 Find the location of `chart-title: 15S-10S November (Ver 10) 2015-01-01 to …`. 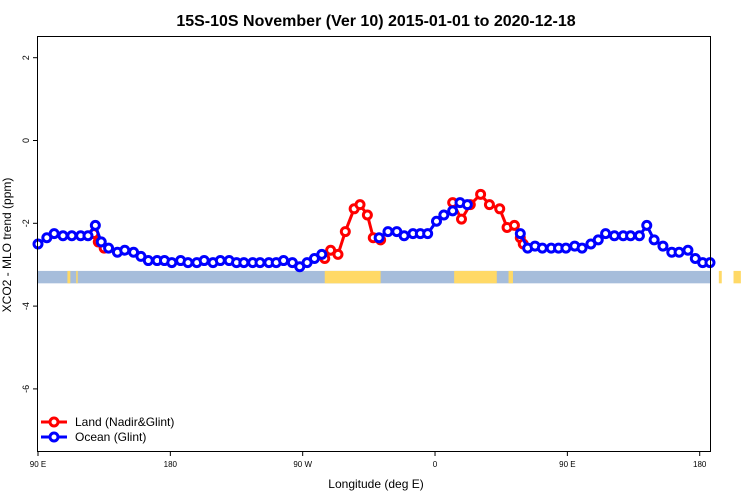

chart-title: 15S-10S November (Ver 10) 2015-01-01 to … is located at coordinates (375, 21).